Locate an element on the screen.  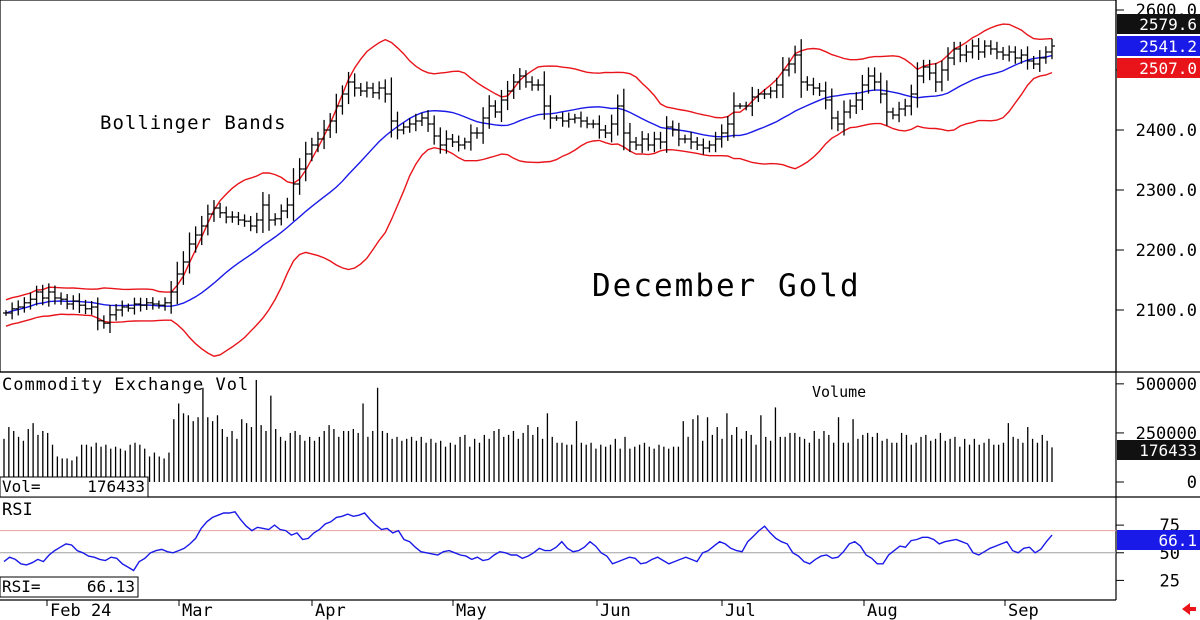
volume-readout-label: Vol= is located at coordinates (21, 486).